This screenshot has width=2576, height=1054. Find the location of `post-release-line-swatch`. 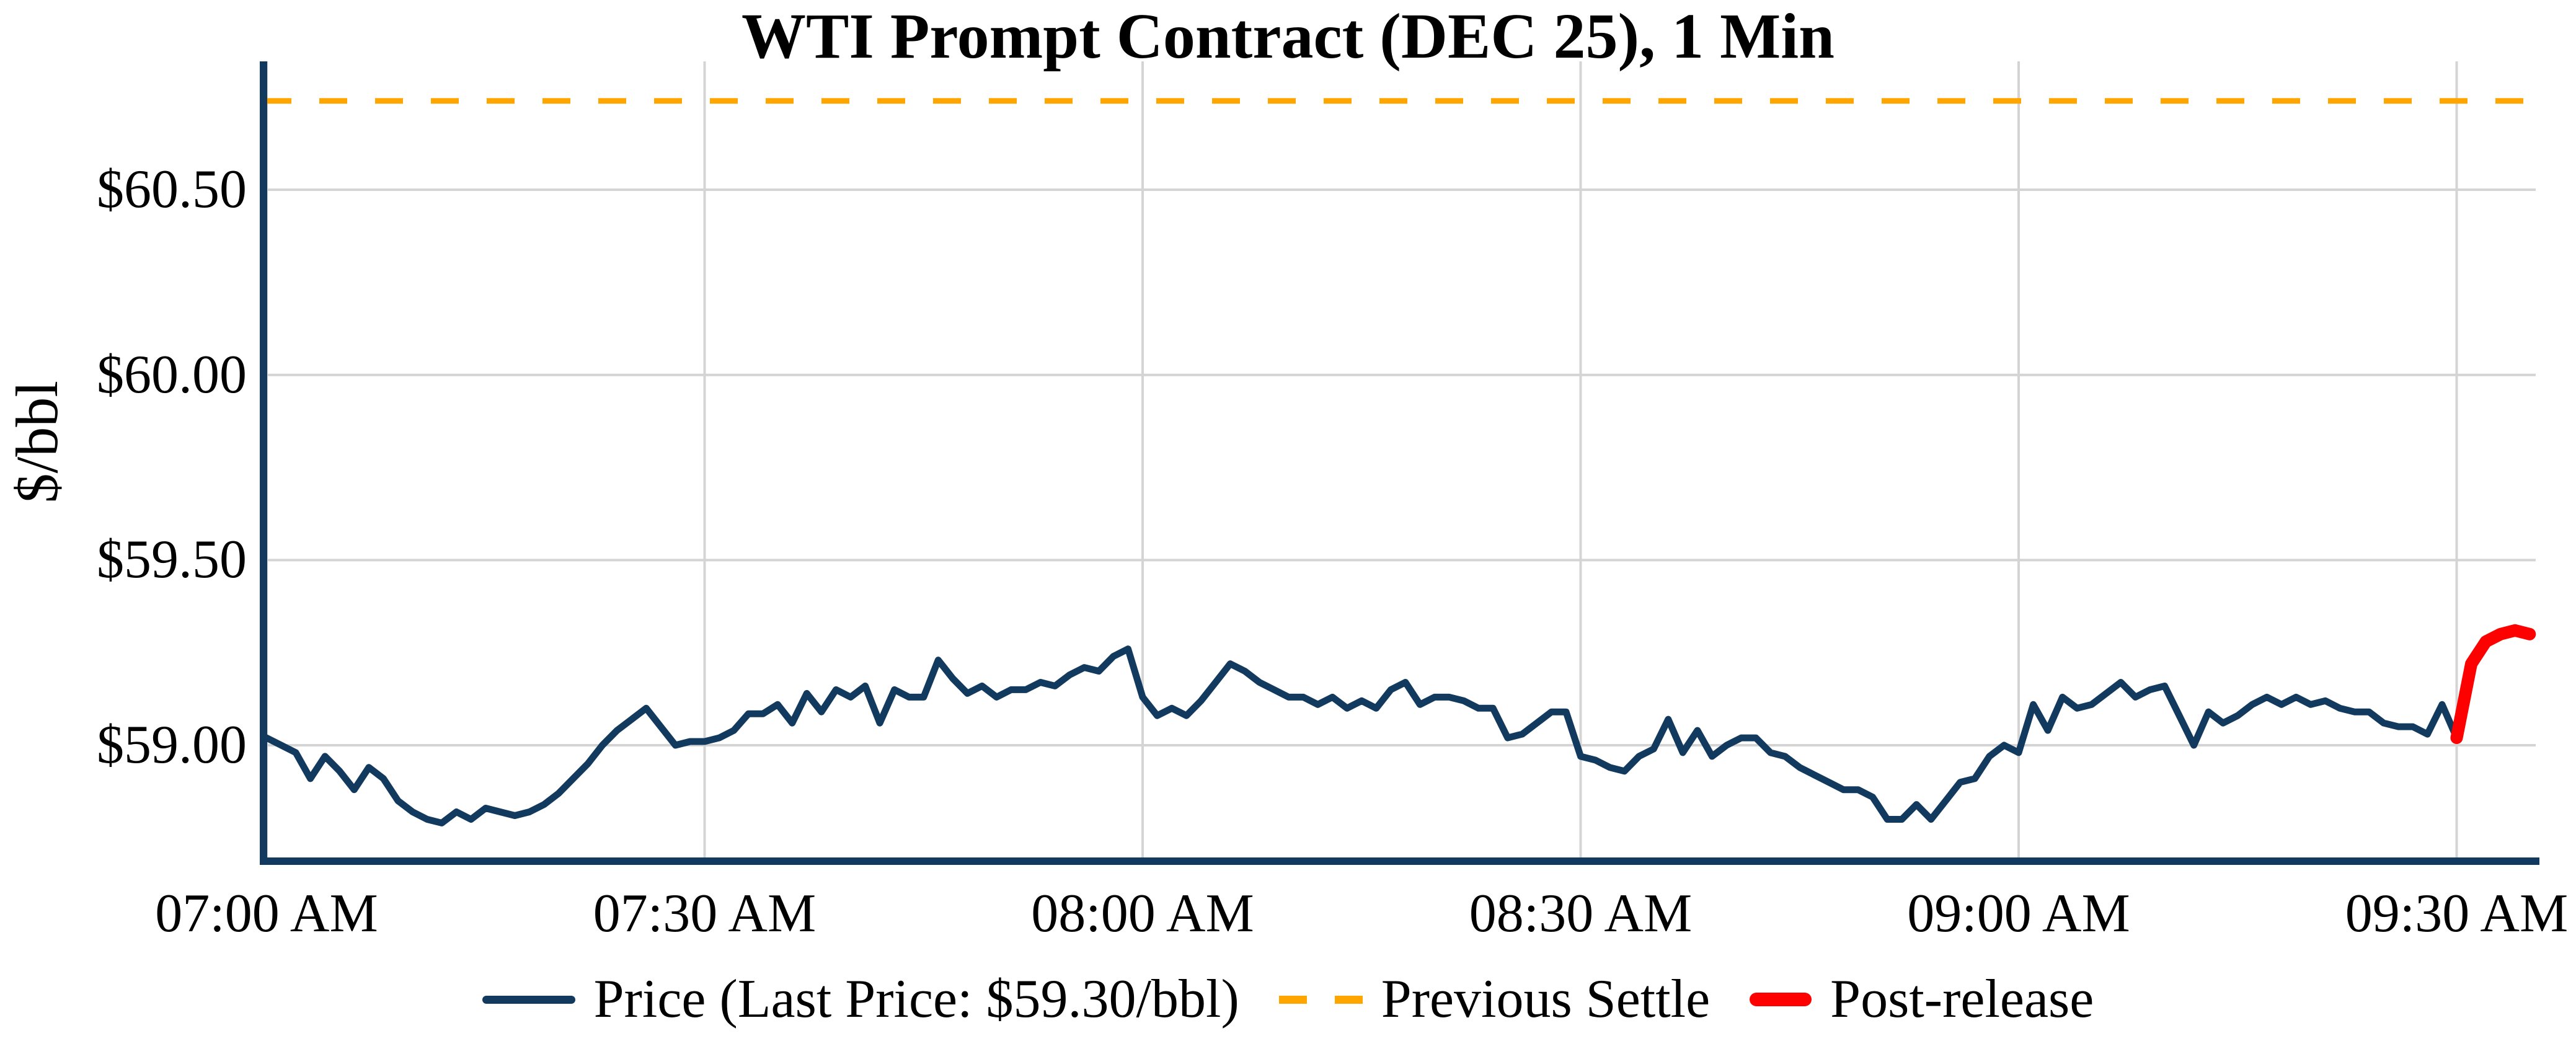

post-release-line-swatch is located at coordinates (1781, 999).